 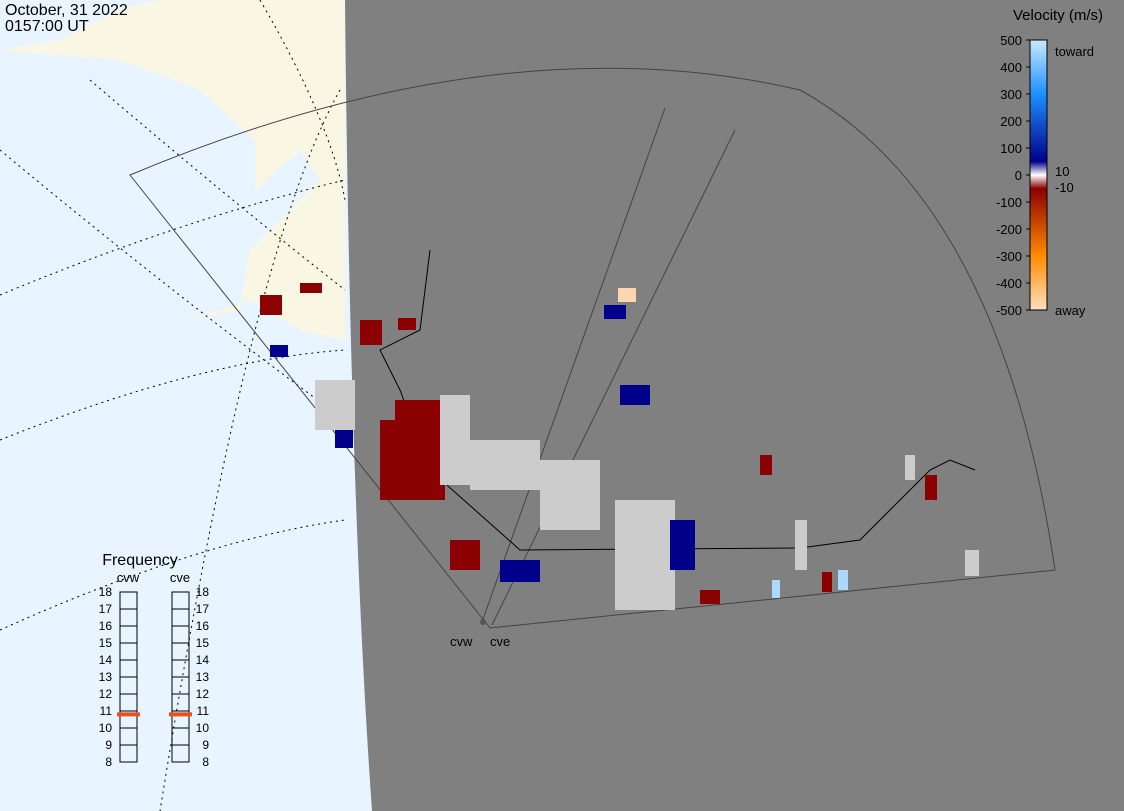 I want to click on velocity-tick-label: 400, so click(x=1011, y=67).